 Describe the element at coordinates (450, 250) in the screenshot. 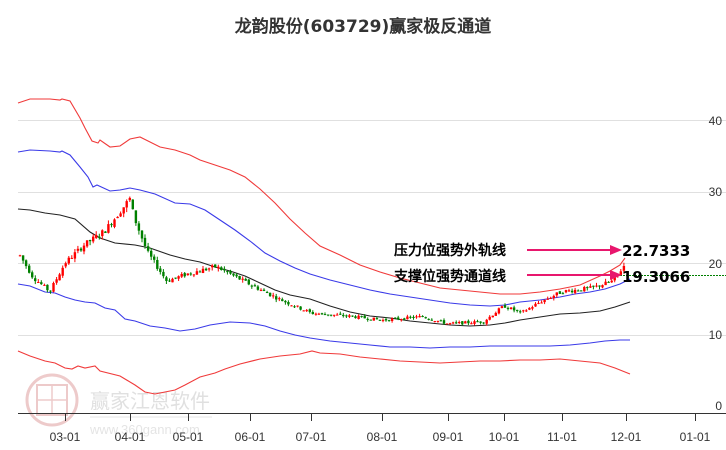

I see `annotation-resistance-label: 压力位强势外轨线` at that location.